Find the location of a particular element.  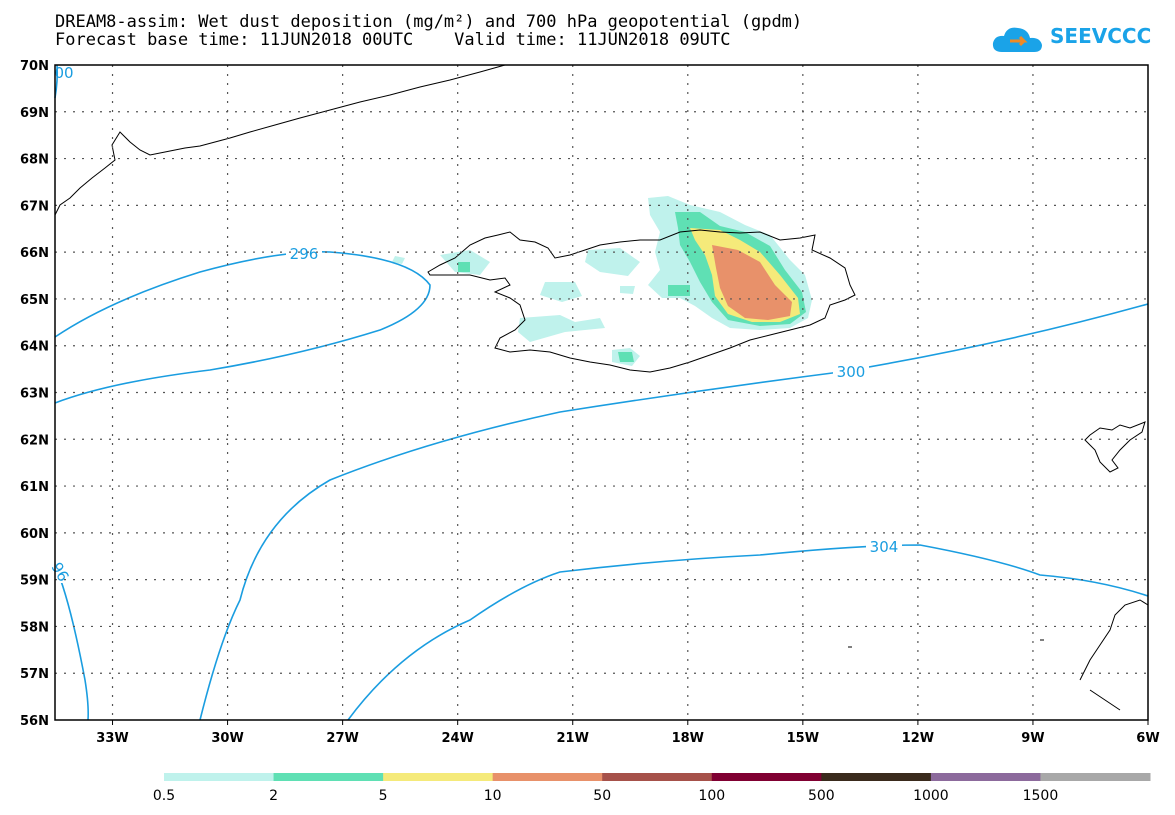

colorbar-label: 1000 is located at coordinates (931, 796).